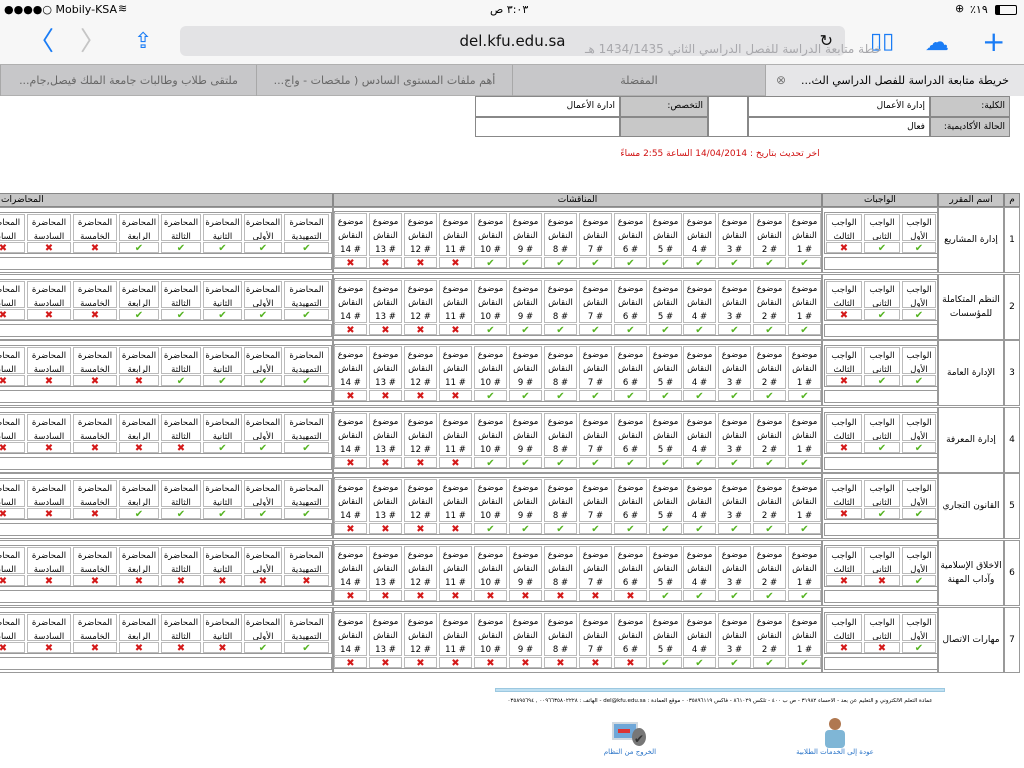  Describe the element at coordinates (512, 41) in the screenshot. I see `address-bar: del.kfu.edu.sa ↻` at that location.